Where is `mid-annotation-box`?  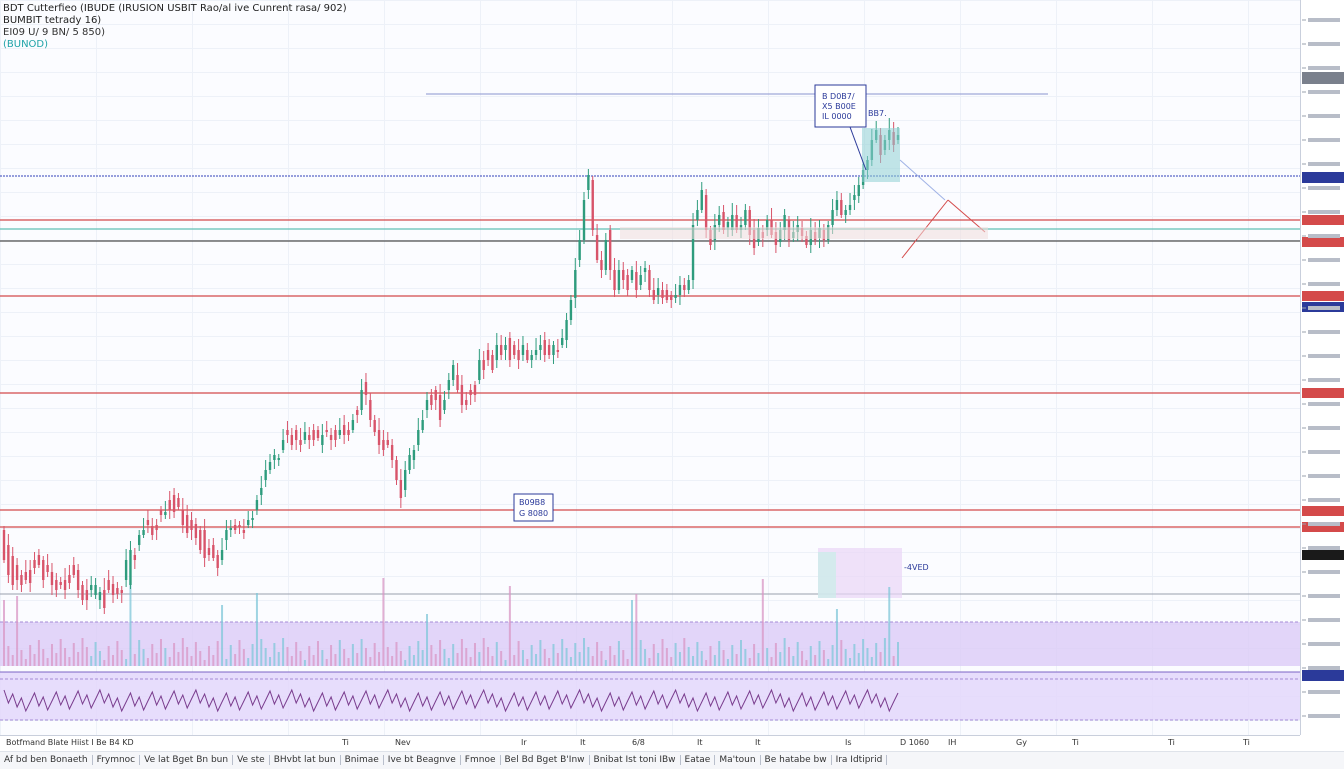
mid-annotation-box is located at coordinates (533, 507).